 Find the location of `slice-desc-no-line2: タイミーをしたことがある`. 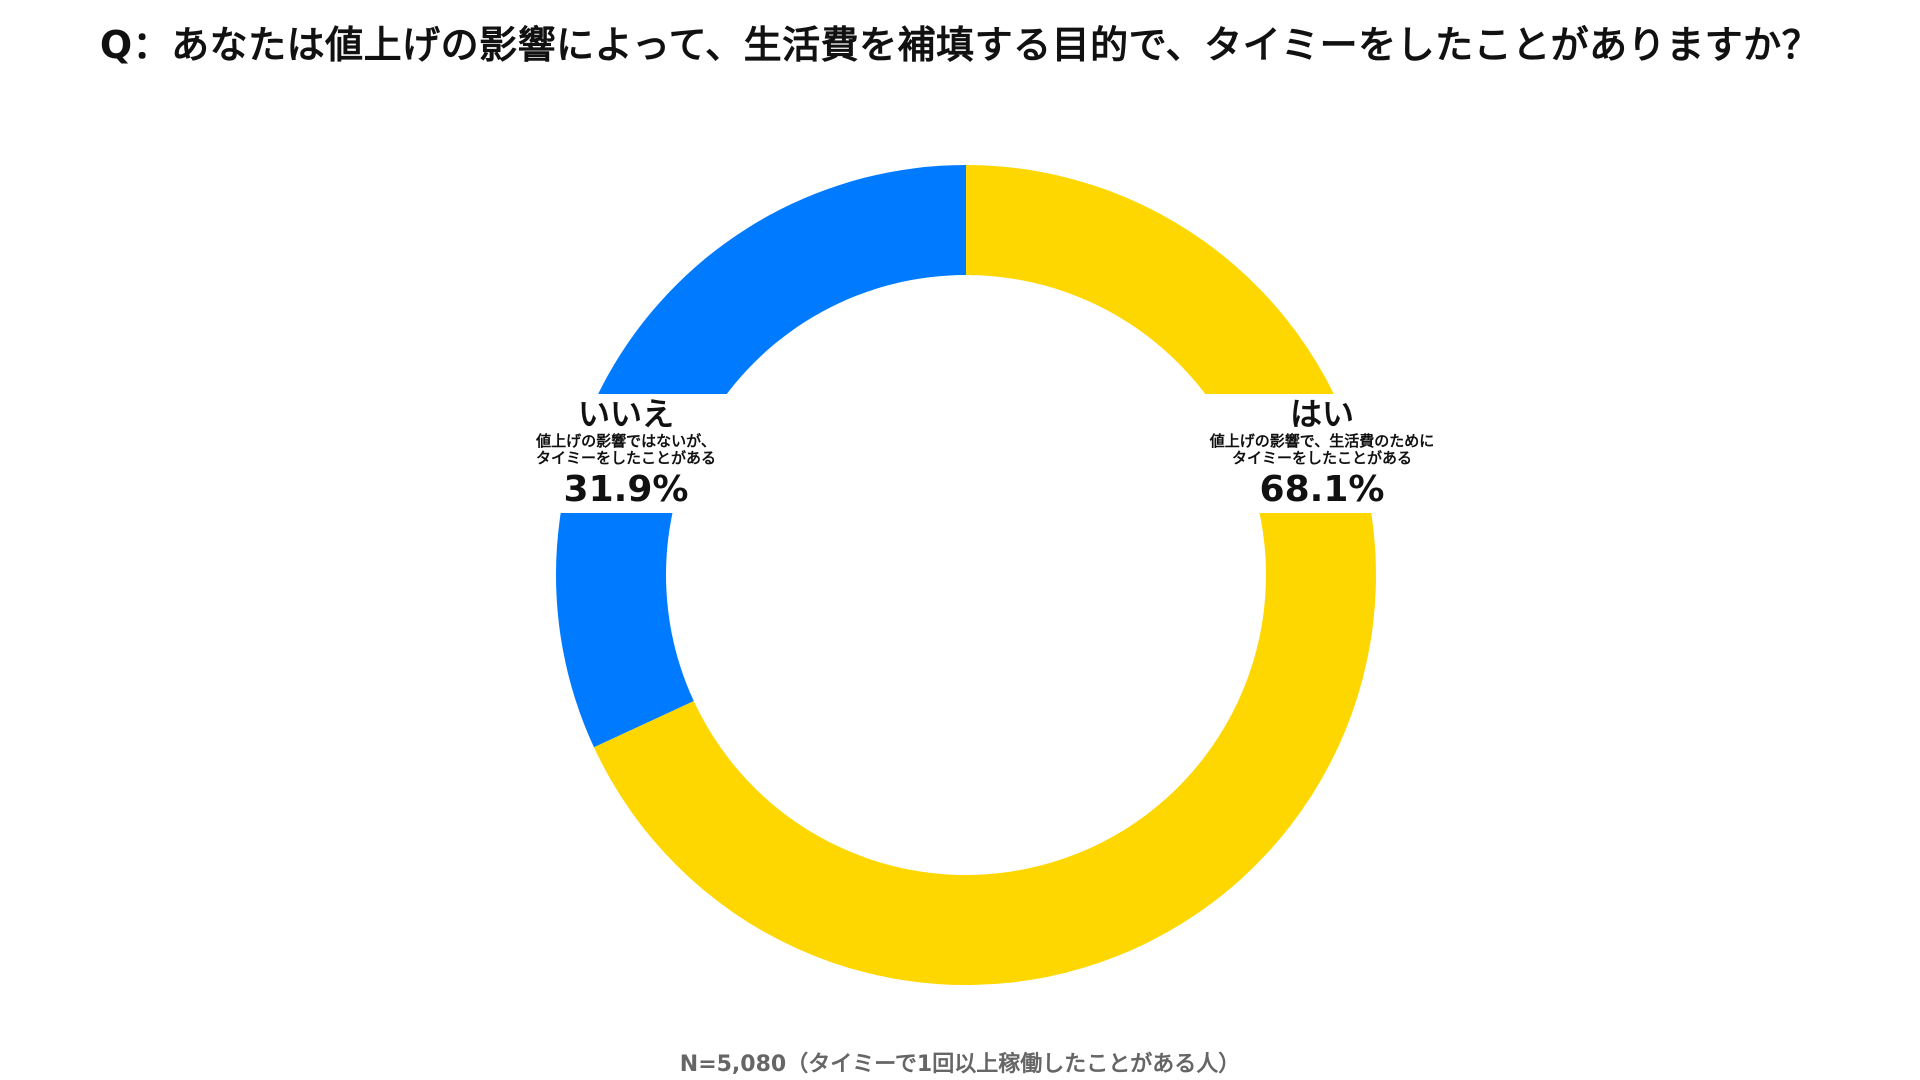

slice-desc-no-line2: タイミーをしたことがある is located at coordinates (625, 458).